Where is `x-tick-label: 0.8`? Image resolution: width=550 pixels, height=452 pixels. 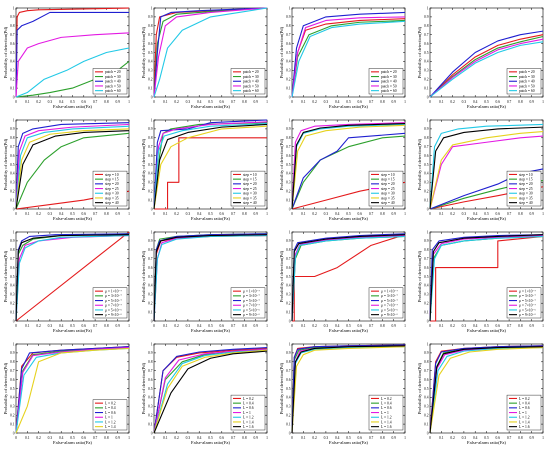 x-tick-label: 0.8 is located at coordinates (382, 438).